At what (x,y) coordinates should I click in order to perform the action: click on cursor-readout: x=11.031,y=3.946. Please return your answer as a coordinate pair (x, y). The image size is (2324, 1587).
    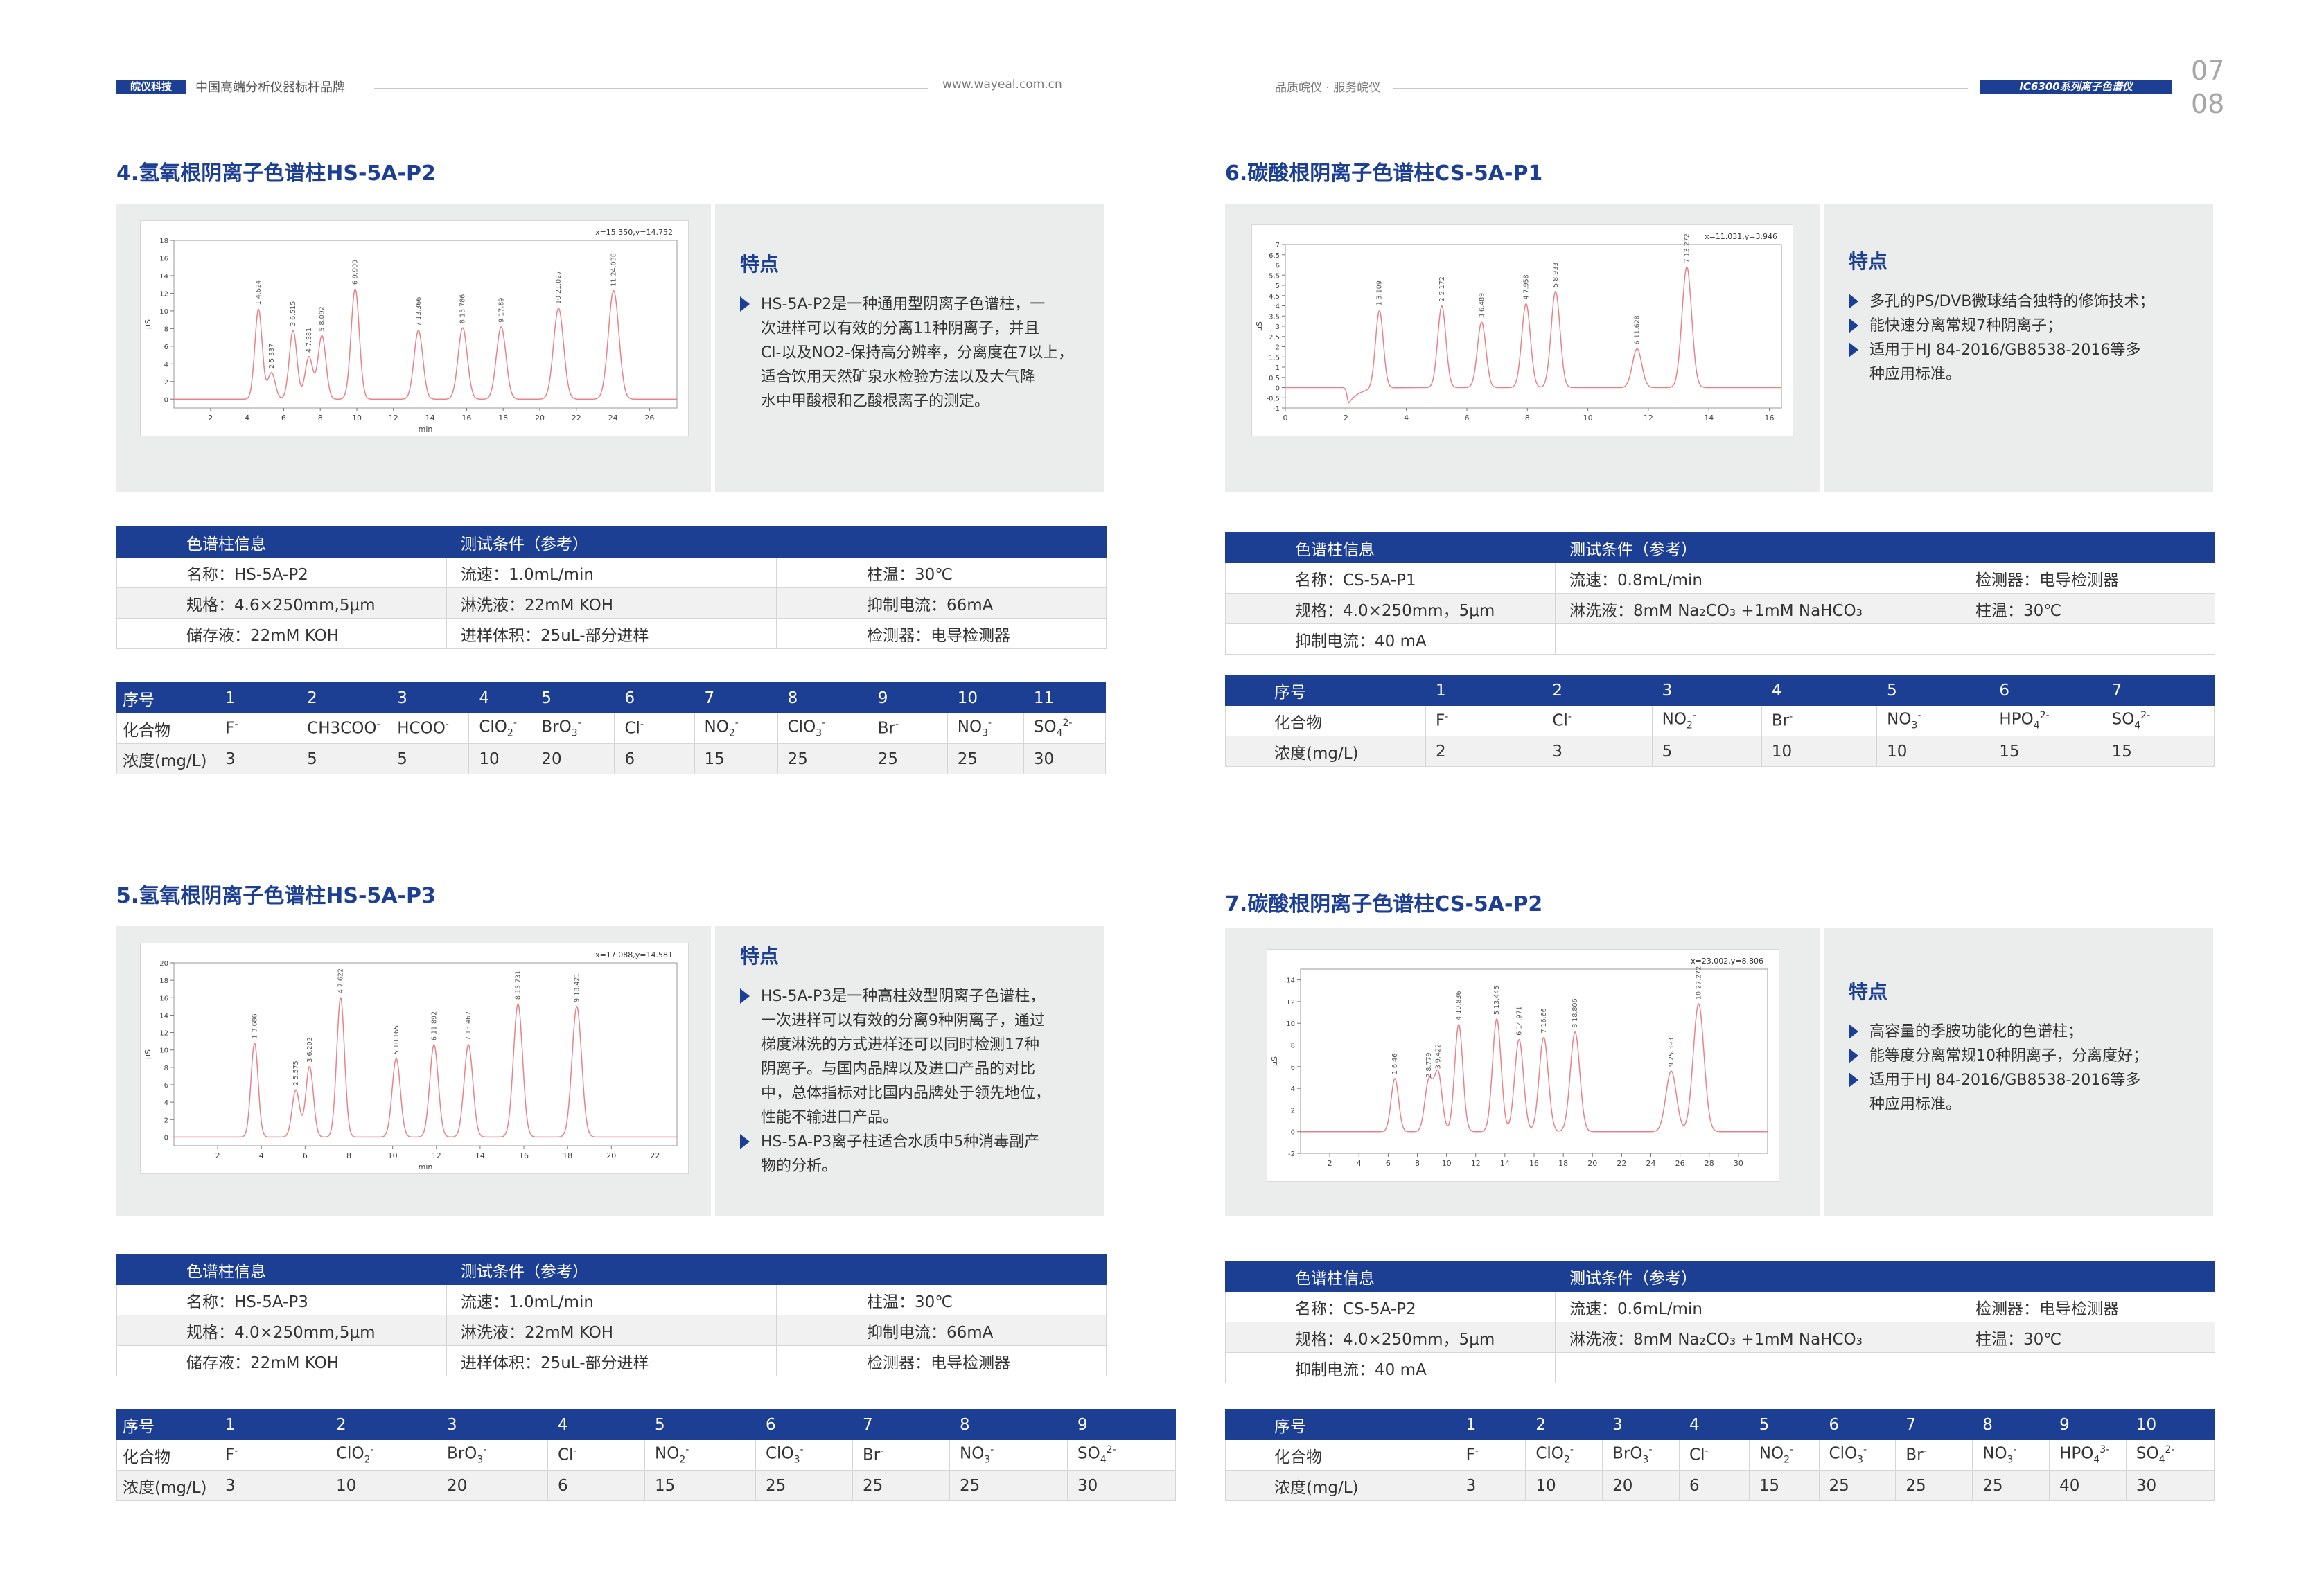
    Looking at the image, I should click on (1741, 236).